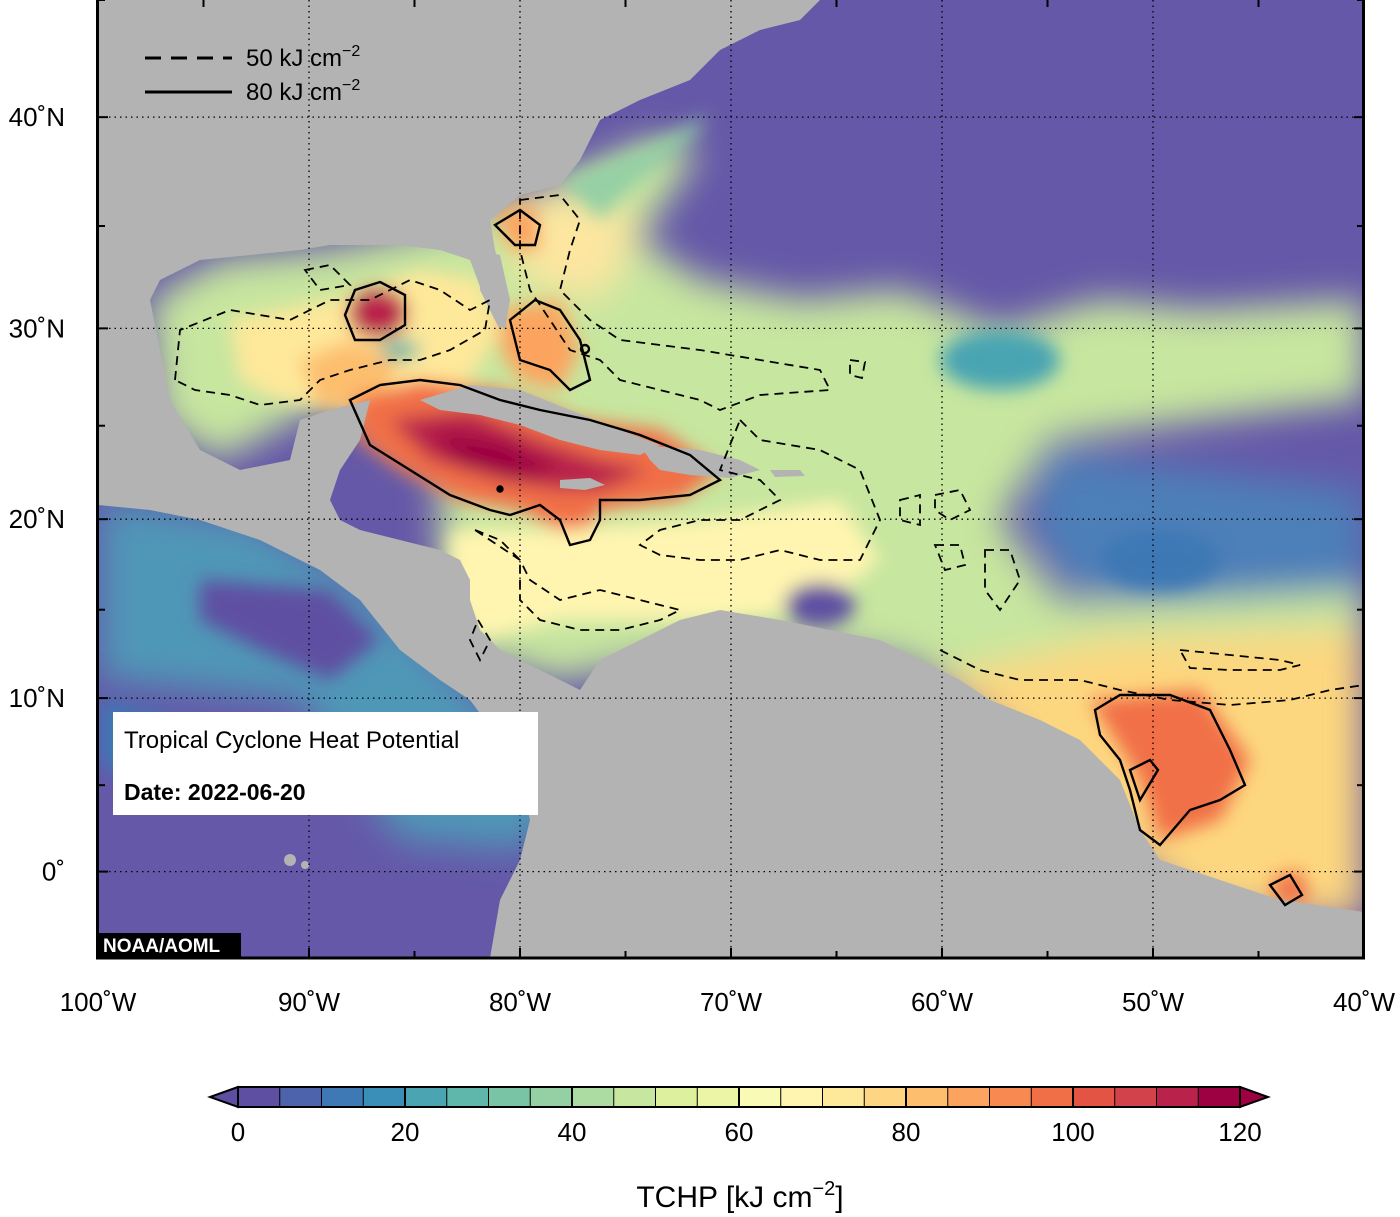 The image size is (1400, 1217). What do you see at coordinates (162, 946) in the screenshot?
I see `credit-label: NOAA/AOML` at bounding box center [162, 946].